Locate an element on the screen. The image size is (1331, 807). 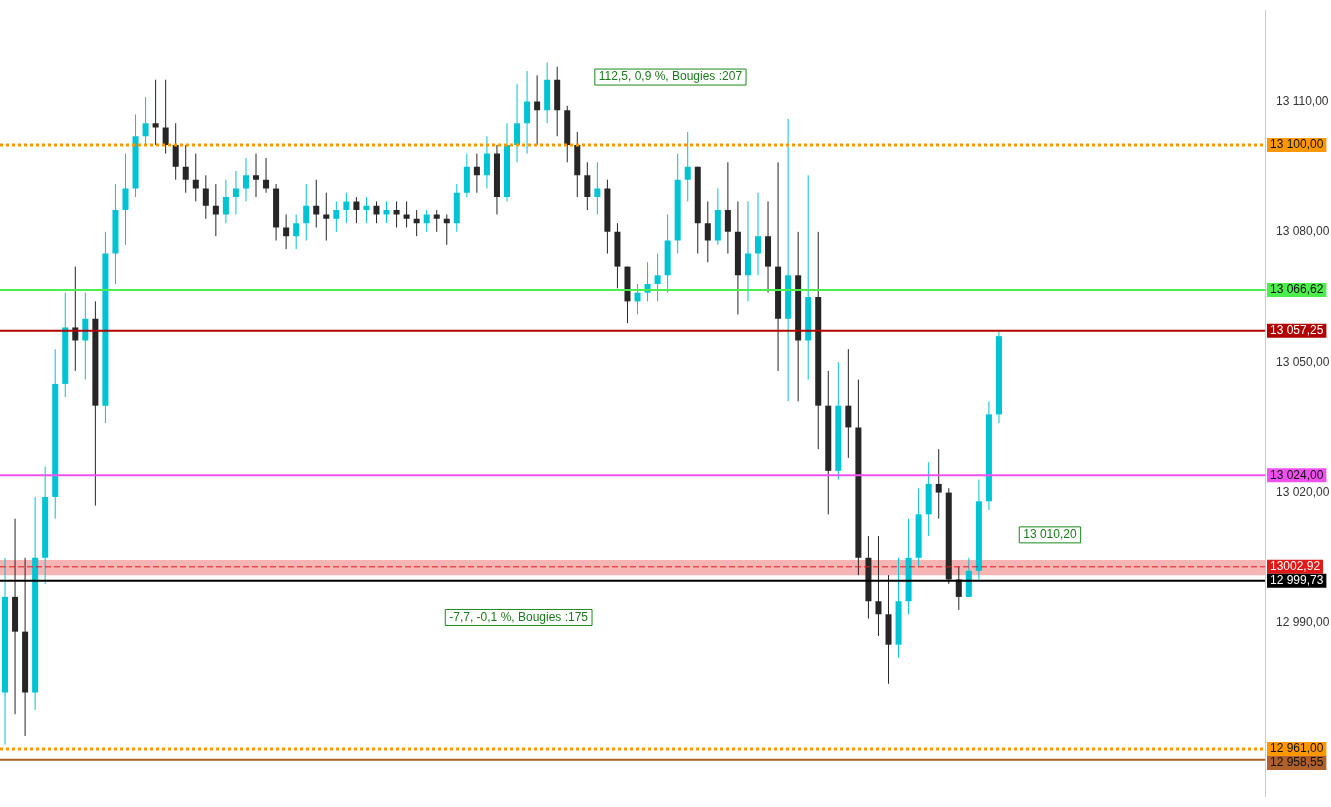
y-tick-label: 12 990,00 is located at coordinates (1303, 622).